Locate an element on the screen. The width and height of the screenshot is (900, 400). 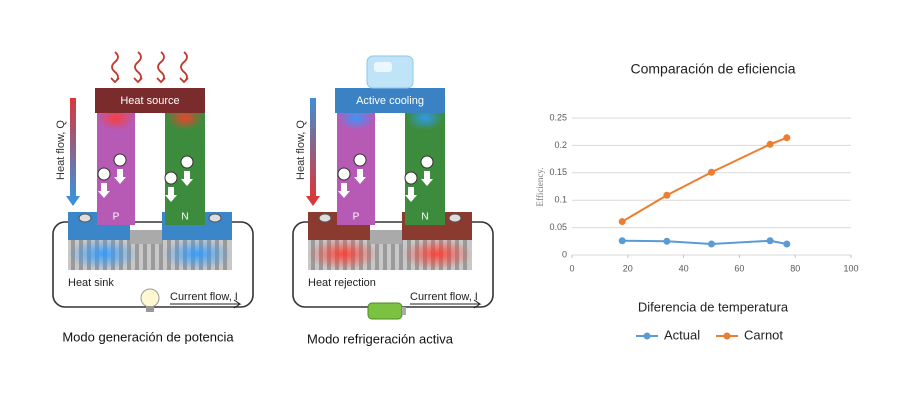
ice-cube is located at coordinates (390, 72).